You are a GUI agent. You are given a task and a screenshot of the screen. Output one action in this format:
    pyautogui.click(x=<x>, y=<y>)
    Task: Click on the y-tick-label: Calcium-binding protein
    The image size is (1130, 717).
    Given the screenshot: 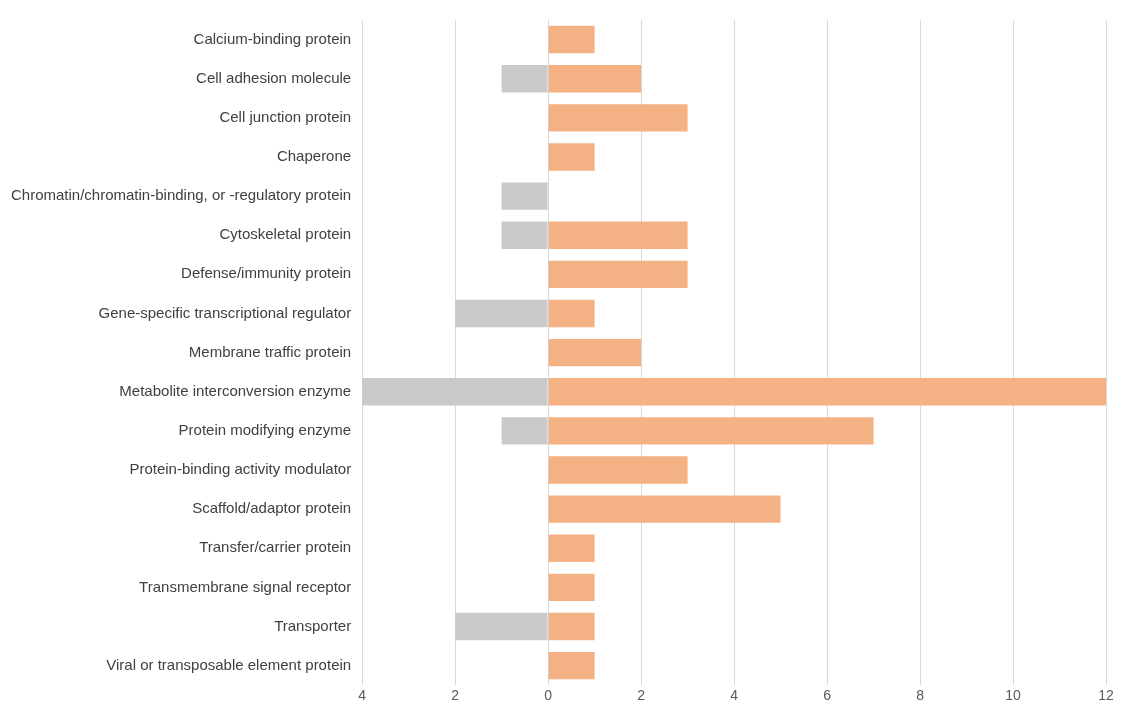 What is the action you would take?
    pyautogui.click(x=272, y=38)
    